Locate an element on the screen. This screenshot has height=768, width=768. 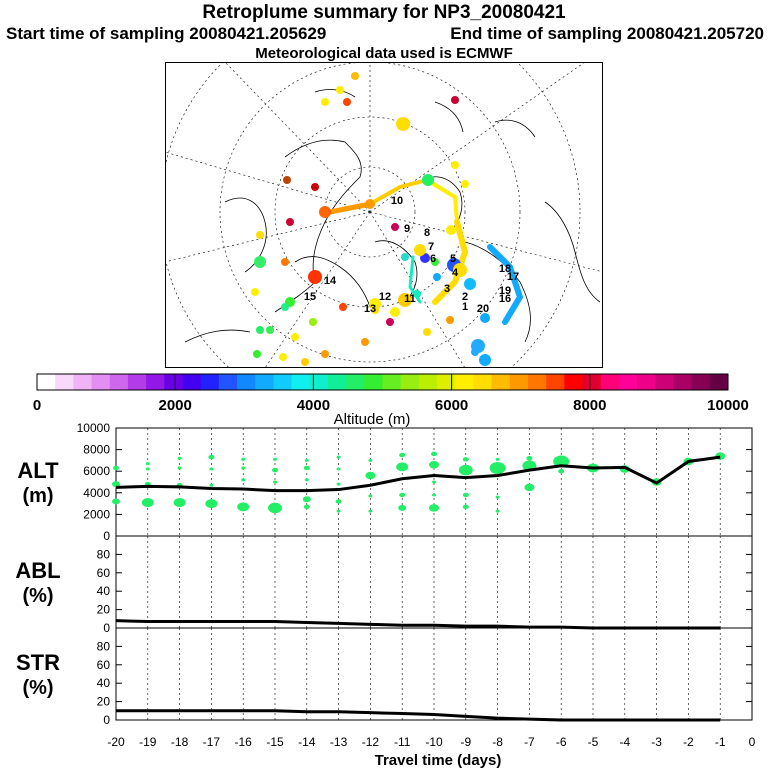
colorbar-tick-label: 2000 is located at coordinates (175, 405).